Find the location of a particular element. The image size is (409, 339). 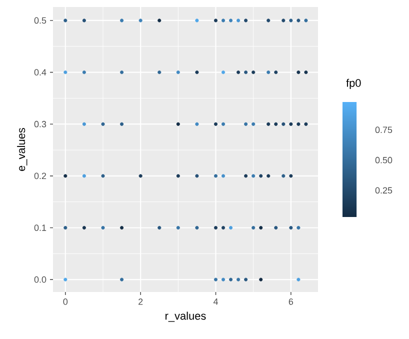

x-axis-title: r_values is located at coordinates (186, 317).